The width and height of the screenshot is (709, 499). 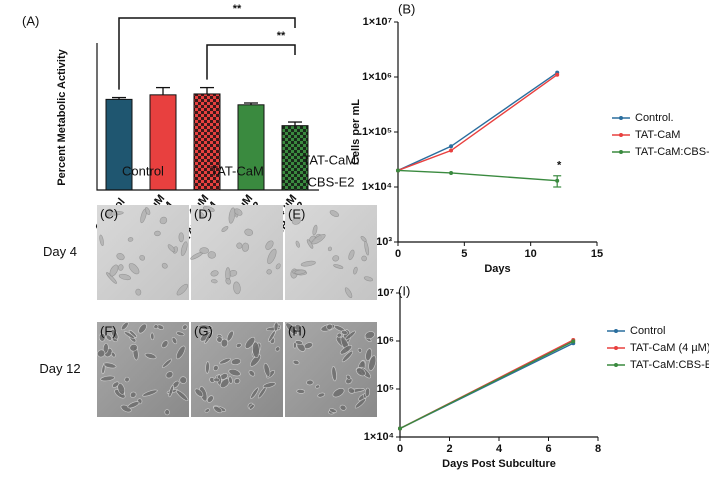 What do you see at coordinates (378, 22) in the screenshot?
I see `y-tick-label: 1×10⁷` at bounding box center [378, 22].